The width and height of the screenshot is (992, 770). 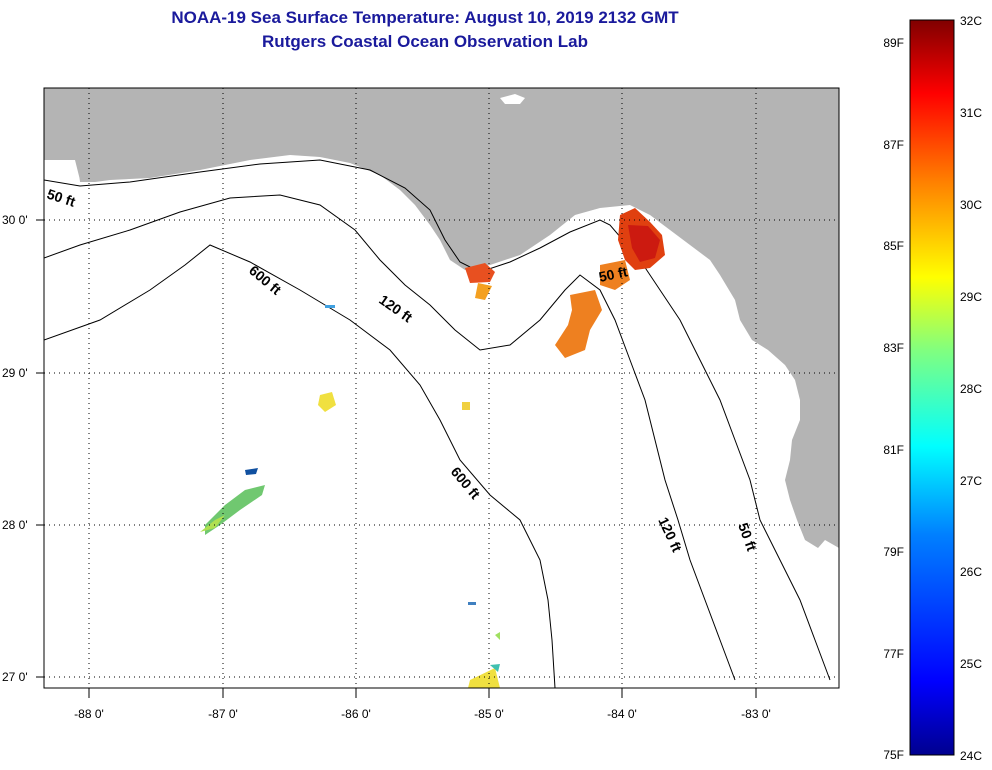 What do you see at coordinates (89, 714) in the screenshot?
I see `lon-label: -88 0'` at bounding box center [89, 714].